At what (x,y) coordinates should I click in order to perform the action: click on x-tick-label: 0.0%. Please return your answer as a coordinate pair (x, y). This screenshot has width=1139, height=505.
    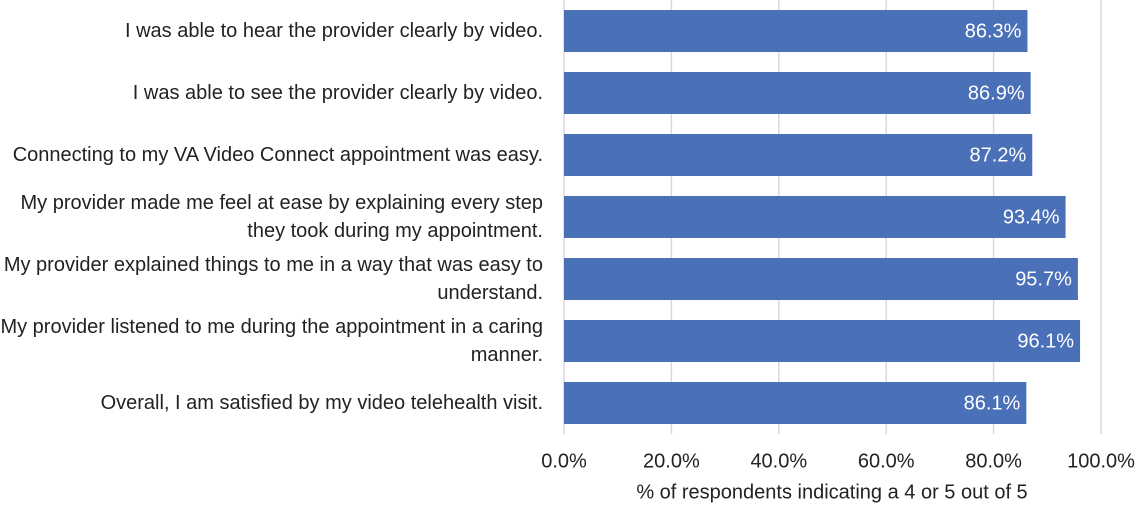
    Looking at the image, I should click on (564, 461).